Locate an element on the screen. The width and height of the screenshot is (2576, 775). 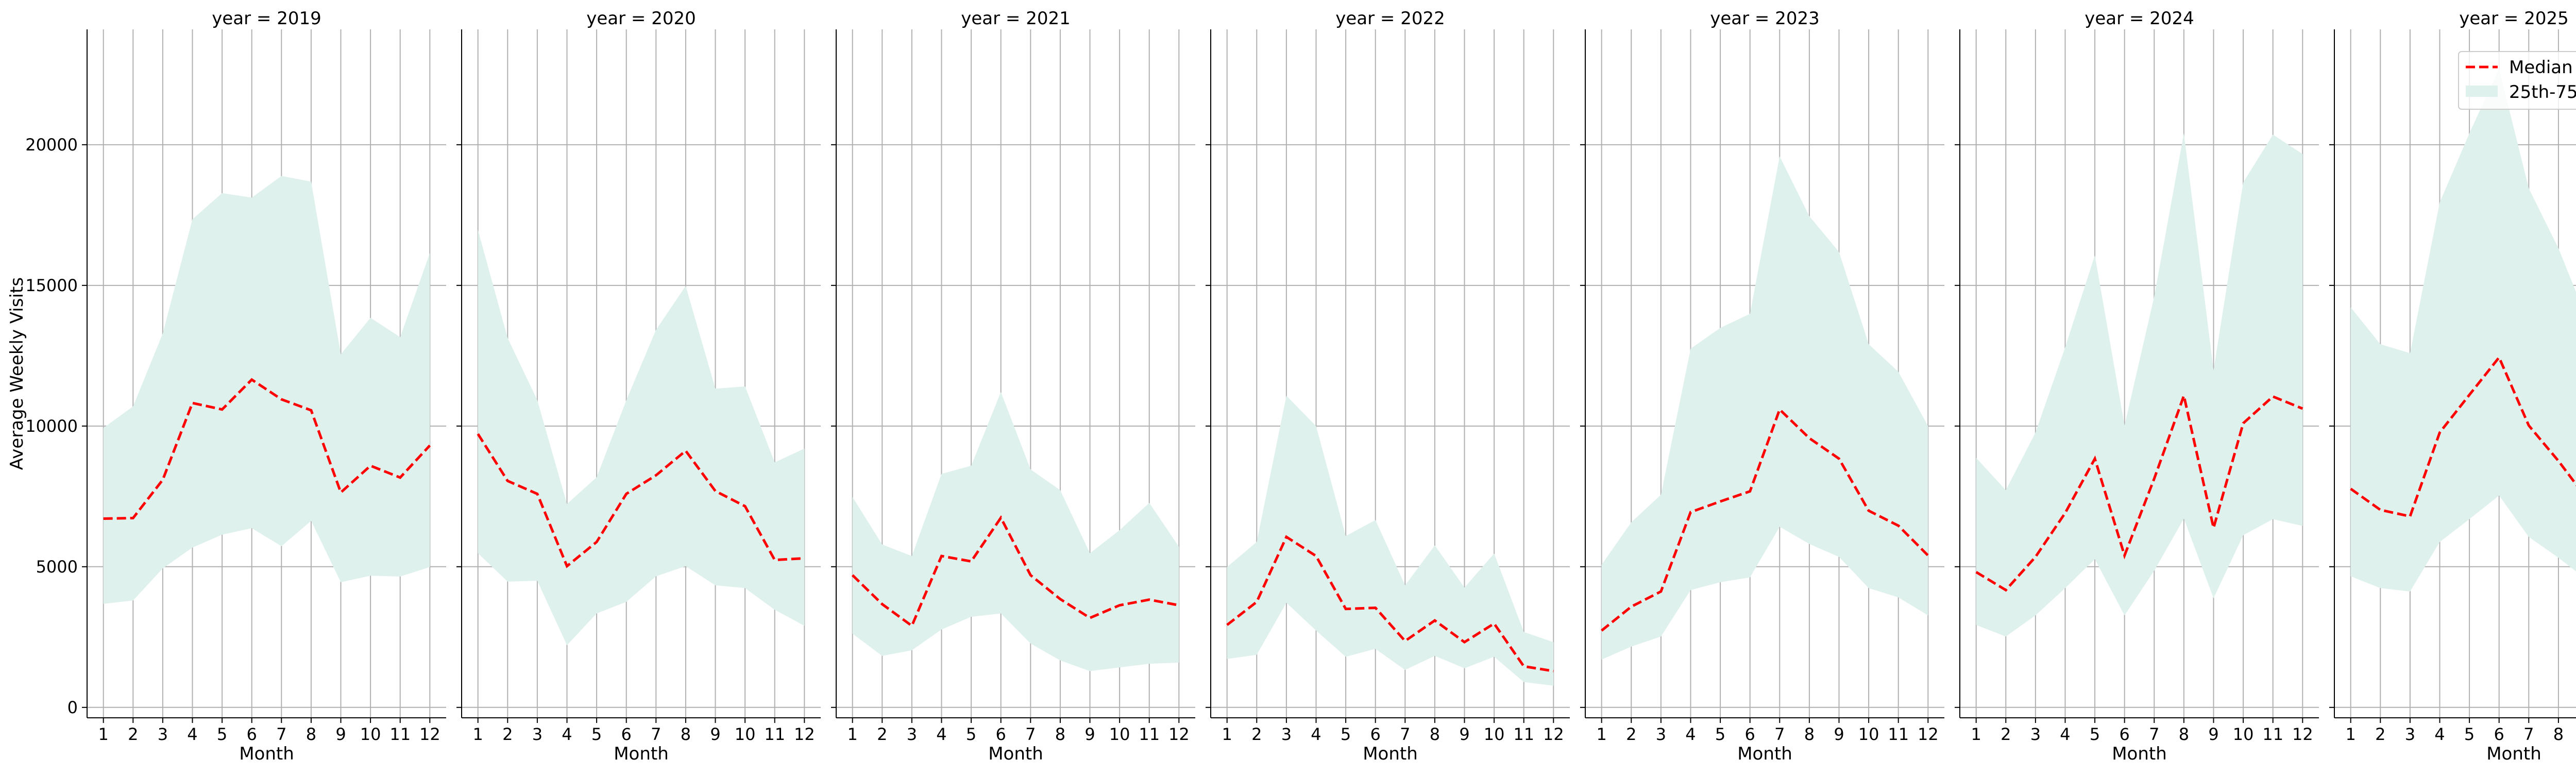
y-tick-label: 0 is located at coordinates (72, 707).